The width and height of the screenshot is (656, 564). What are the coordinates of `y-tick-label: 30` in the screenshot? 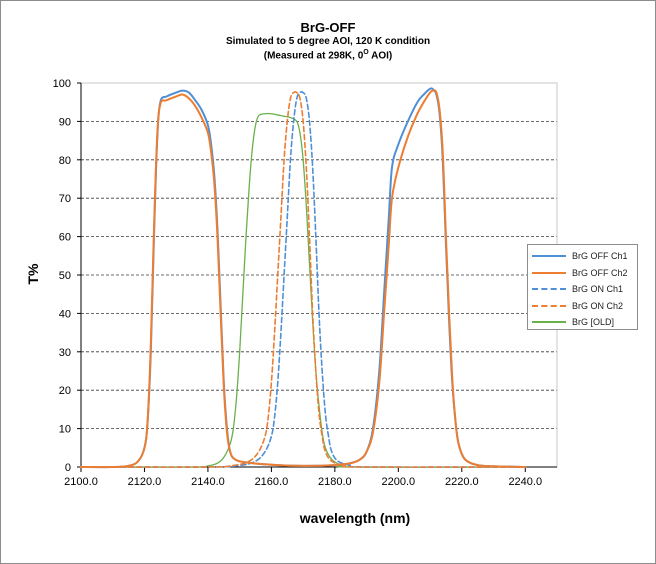 It's located at (65, 353).